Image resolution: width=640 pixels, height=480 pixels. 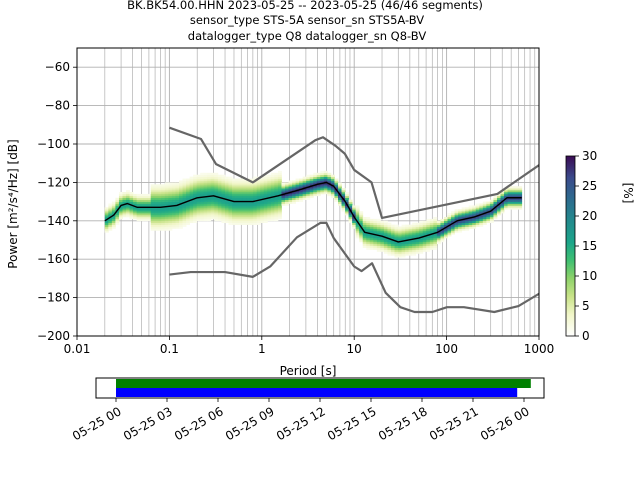 I want to click on y-tick-label: −60, so click(x=57, y=67).